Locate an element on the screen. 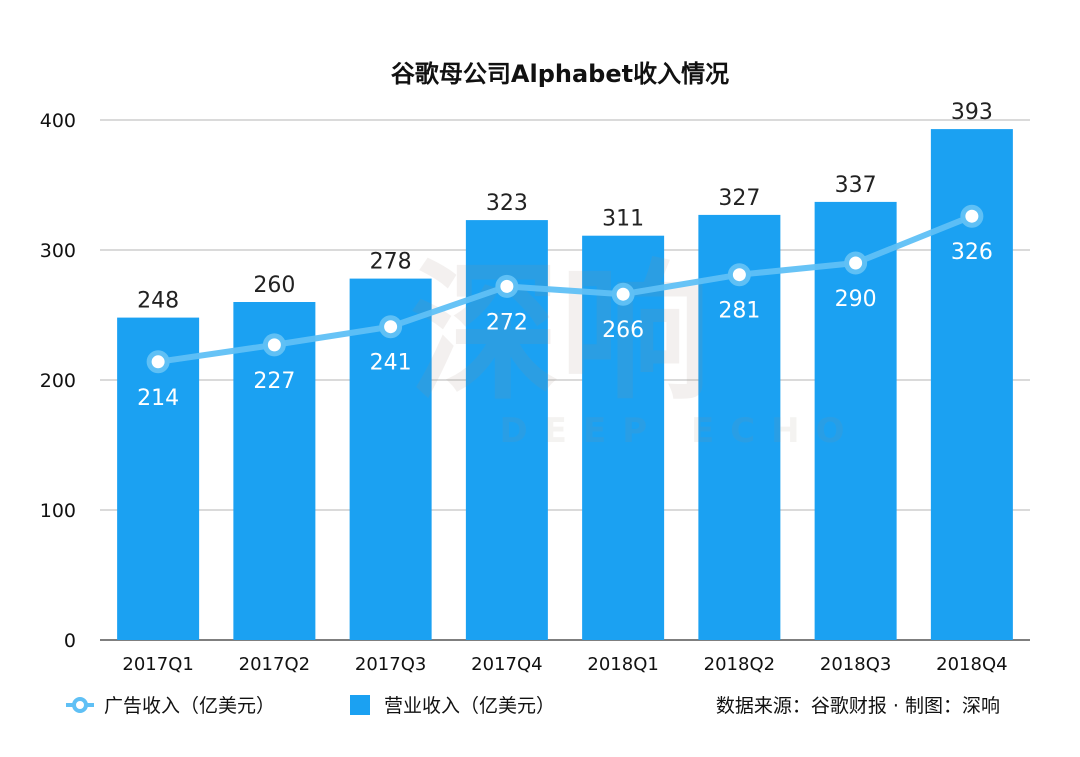  y-tick-label: 200 is located at coordinates (58, 381).